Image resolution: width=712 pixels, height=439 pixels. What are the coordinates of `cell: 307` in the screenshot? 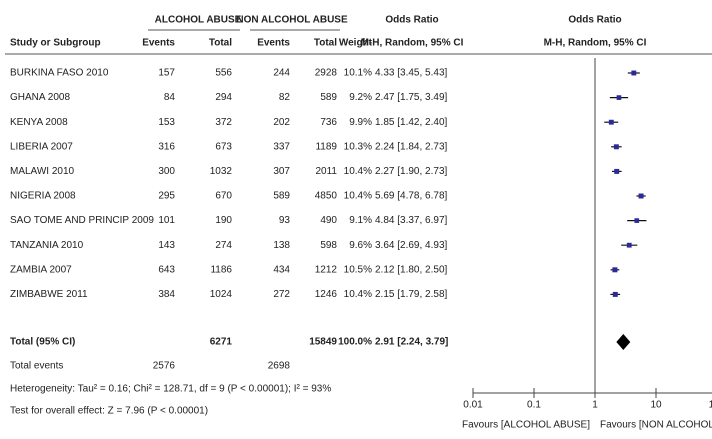 It's located at (281, 171).